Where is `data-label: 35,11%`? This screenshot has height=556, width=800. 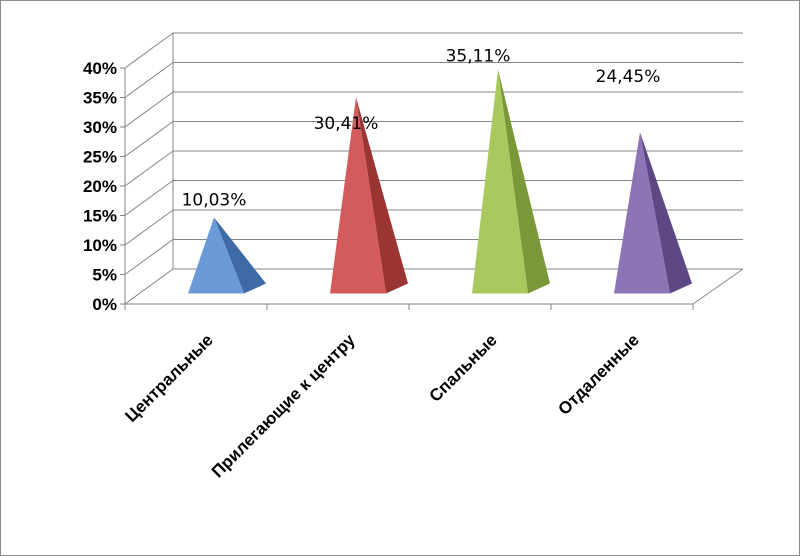
data-label: 35,11% is located at coordinates (478, 56).